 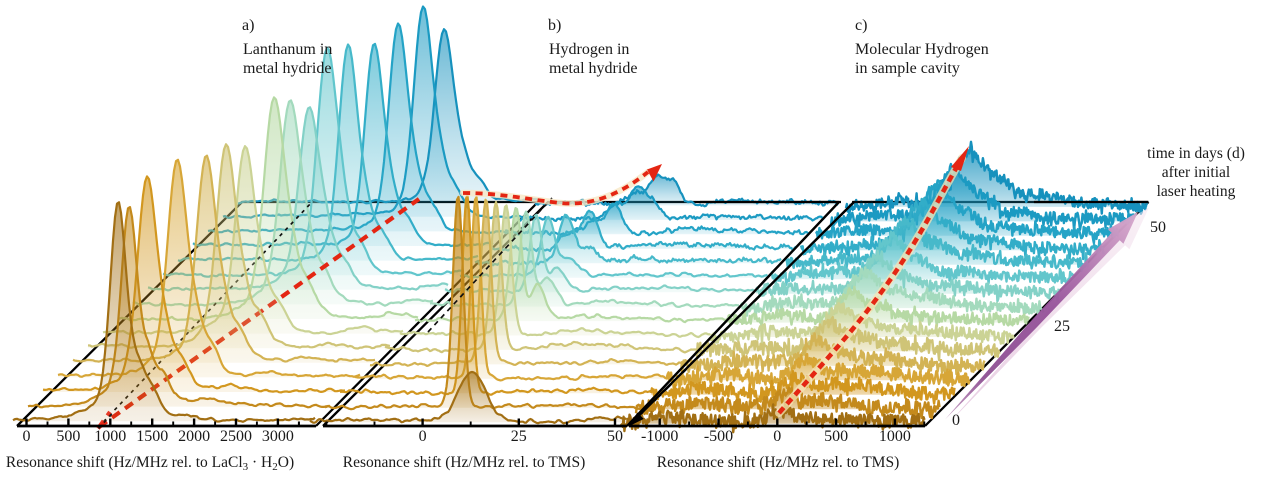 What do you see at coordinates (554, 25) in the screenshot?
I see `svg-text: b)` at bounding box center [554, 25].